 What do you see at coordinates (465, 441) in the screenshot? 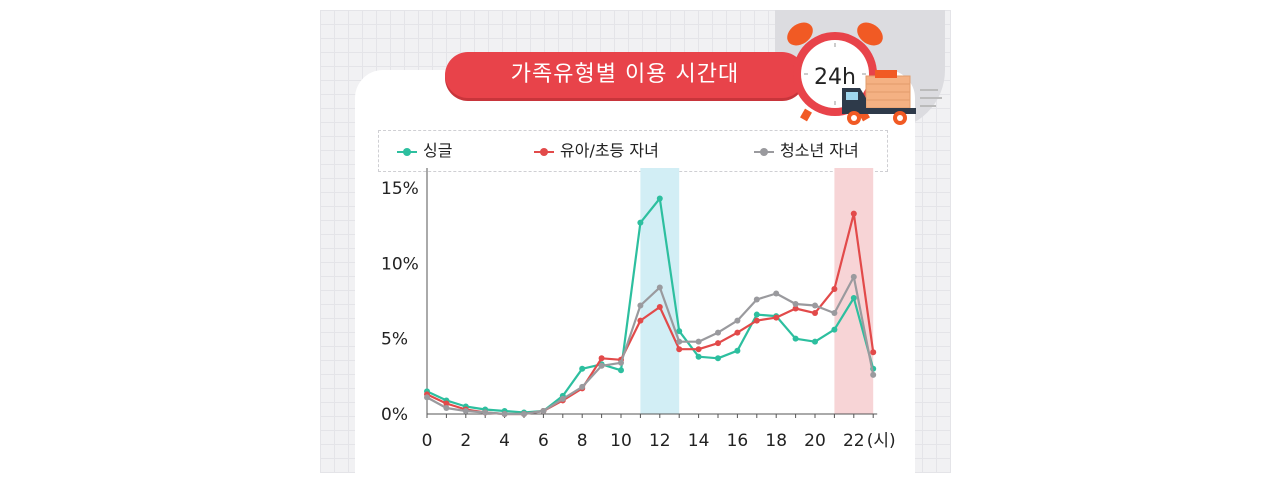
I see `x-tick-label: 2` at bounding box center [465, 441].